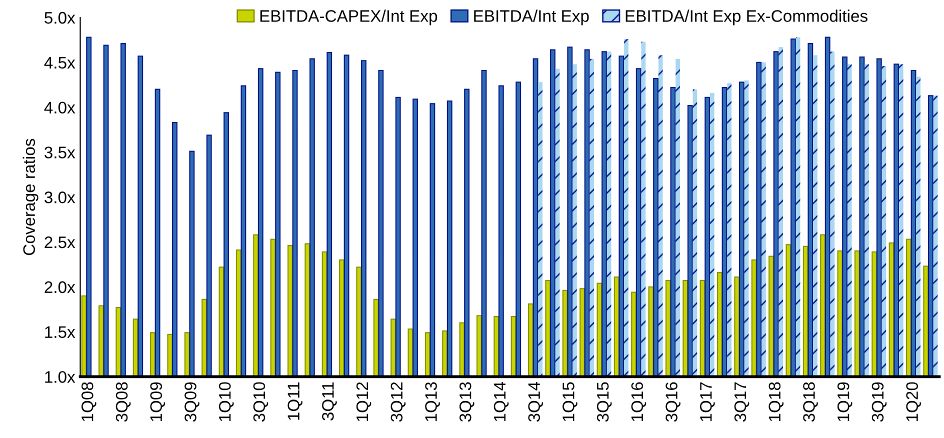 This screenshot has width=944, height=438. What do you see at coordinates (89, 402) in the screenshot?
I see `x-tick-label: 1Q08` at bounding box center [89, 402].